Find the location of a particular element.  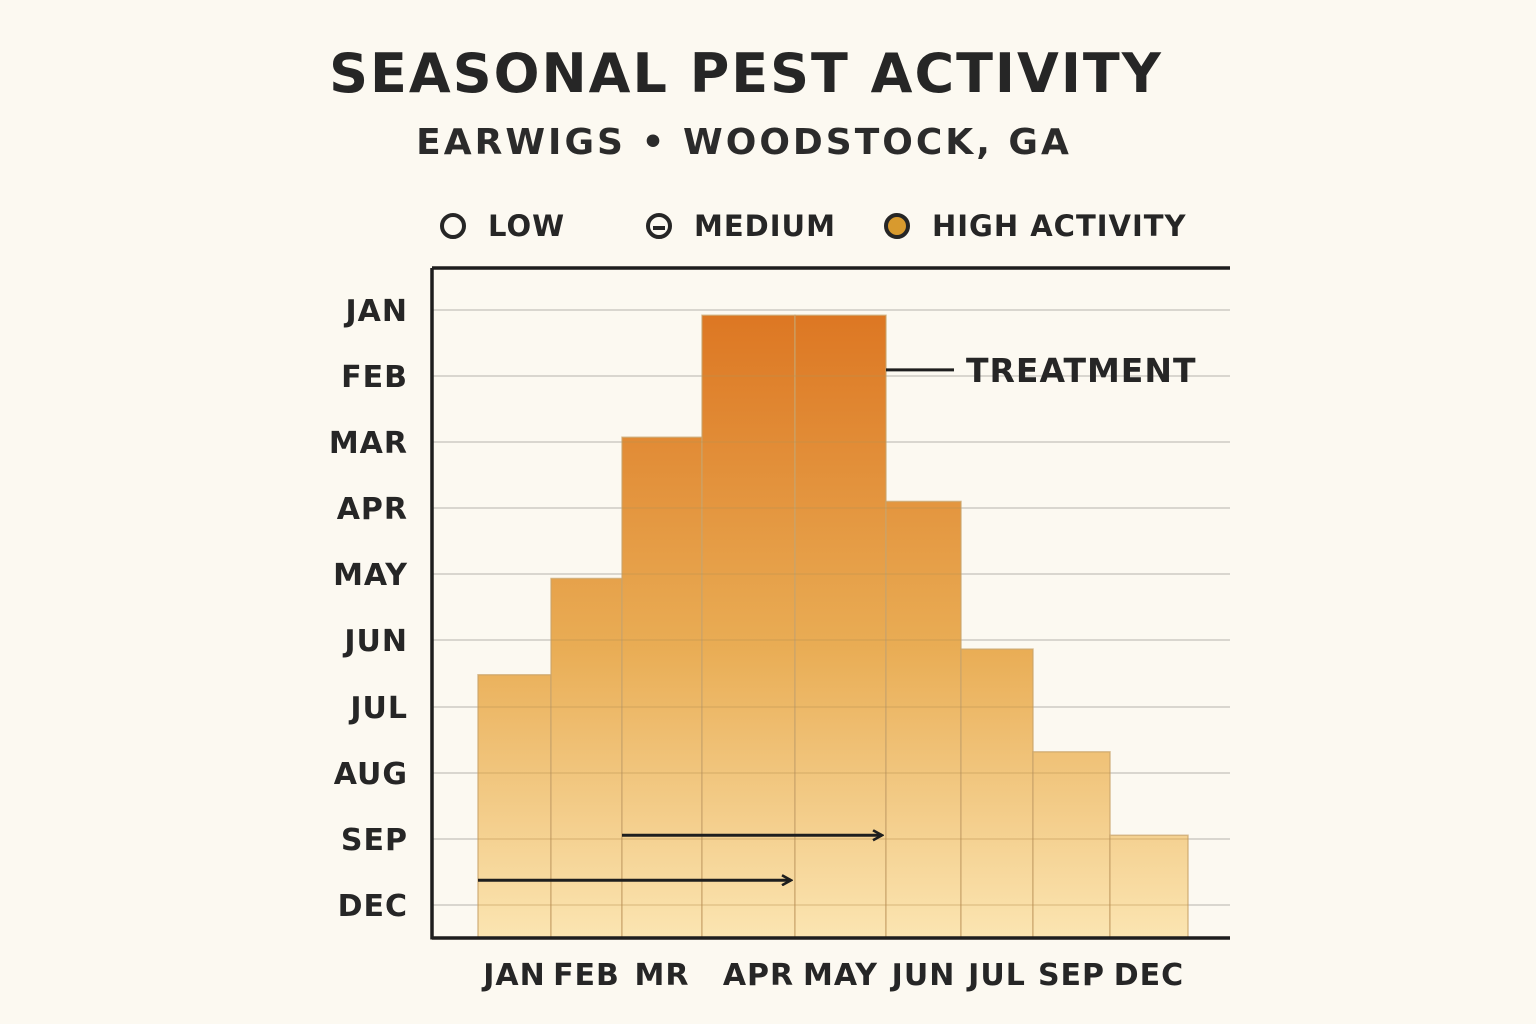

chart-subtitle: EARWIGS • WOODSTOCK, GA is located at coordinates (744, 142).